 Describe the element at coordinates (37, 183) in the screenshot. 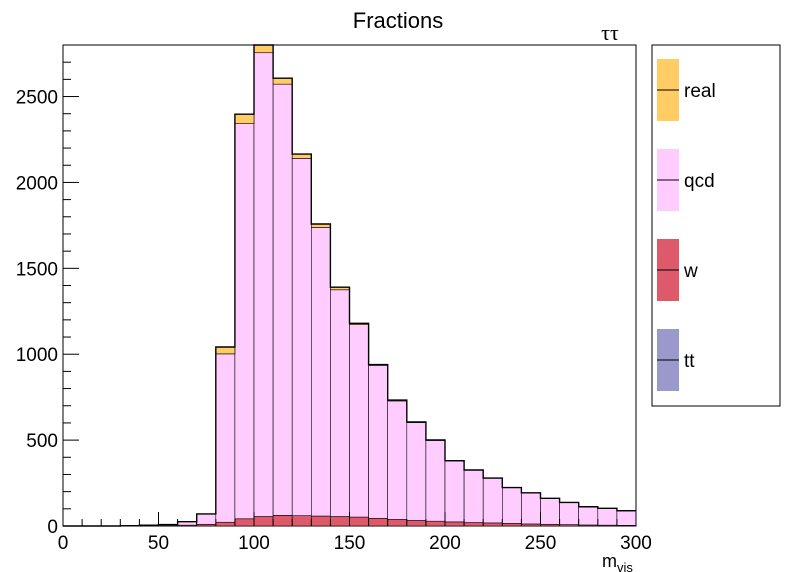

I see `y-tick-label-2000: 2000` at that location.